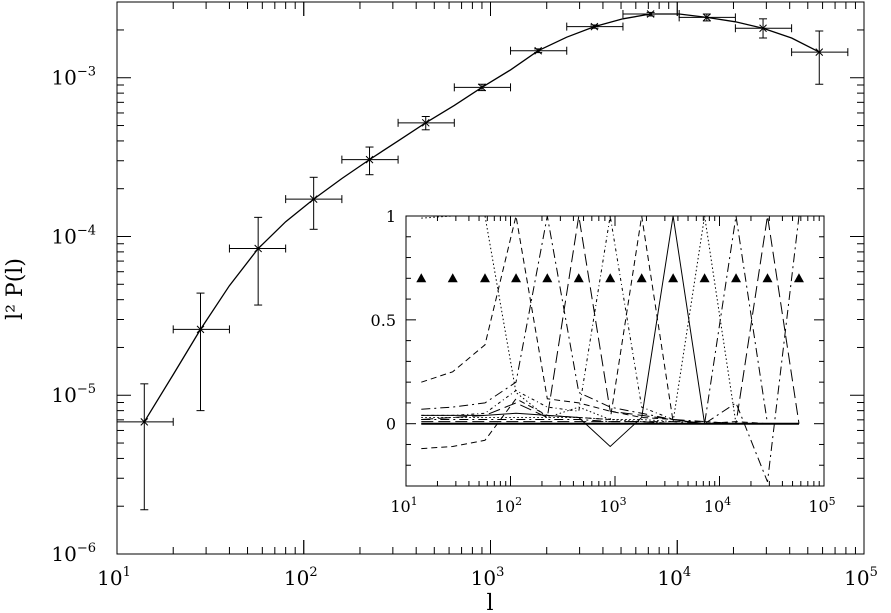 The image size is (891, 613). I want to click on inset-x-tick-label: 10², so click(508, 505).